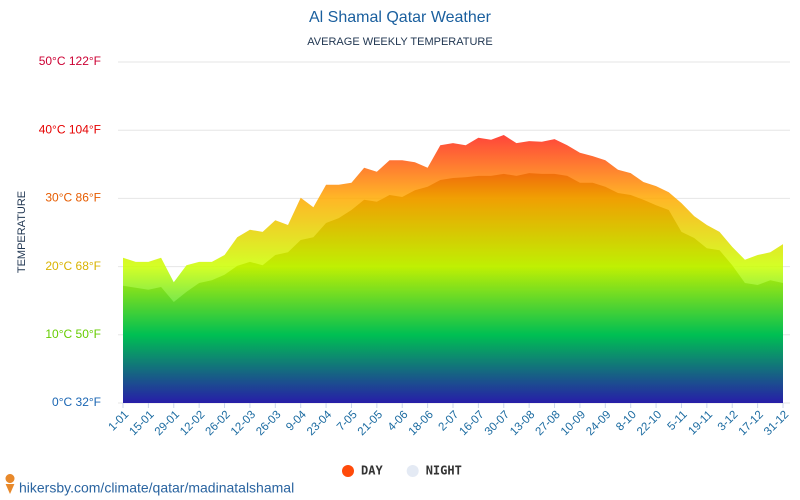  Describe the element at coordinates (10, 484) in the screenshot. I see `pin-icon` at that location.